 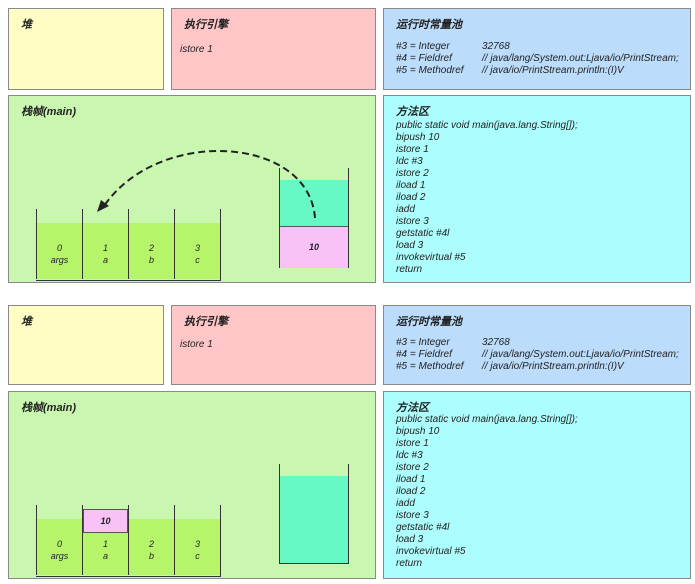 I want to click on slot-name: args, so click(x=59, y=556).